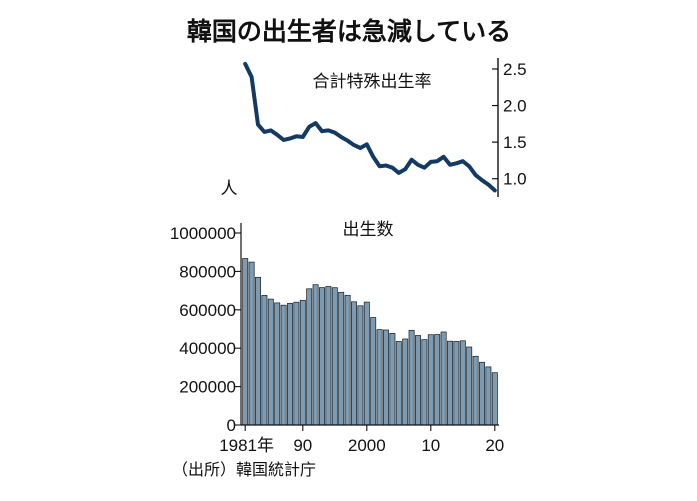 Image resolution: width=697 pixels, height=501 pixels. What do you see at coordinates (207, 387) in the screenshot?
I see `births-y-tick-label: 200000` at bounding box center [207, 387].